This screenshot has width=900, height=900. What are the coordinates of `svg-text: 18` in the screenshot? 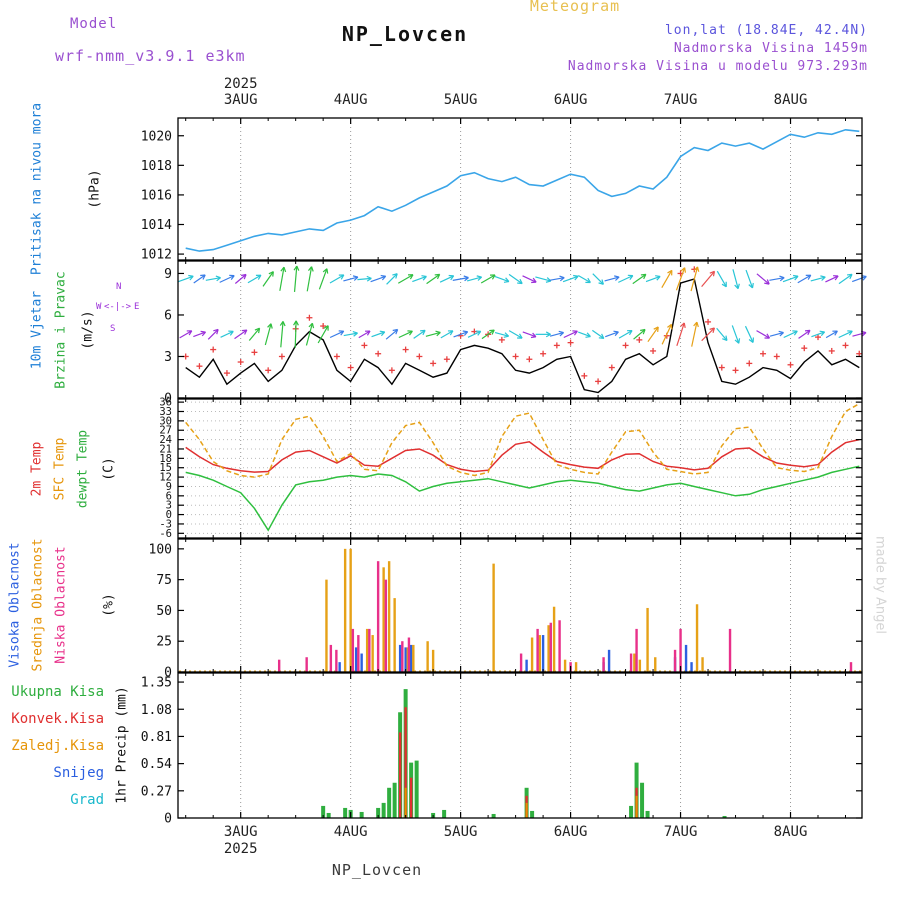 It's located at (165, 459).